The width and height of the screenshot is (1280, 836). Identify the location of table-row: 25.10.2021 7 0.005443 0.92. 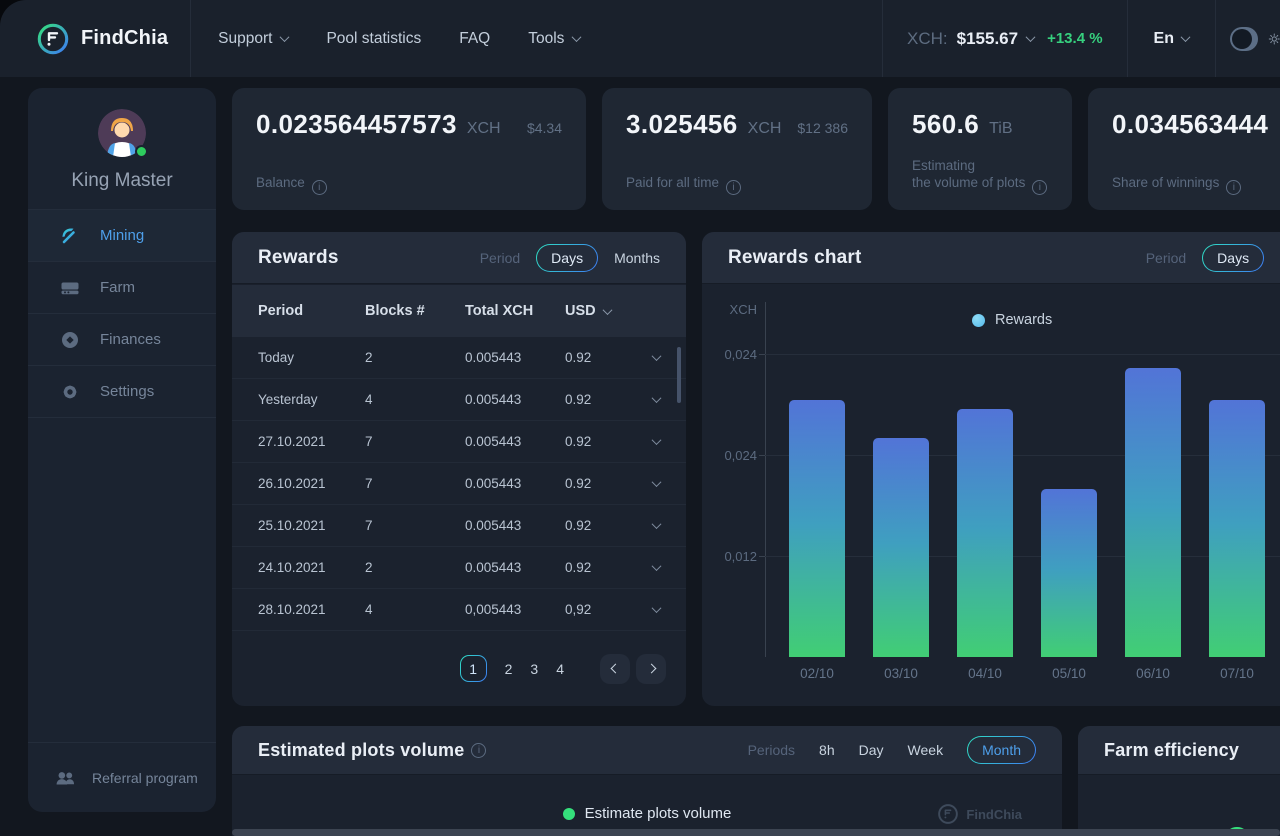
(459, 526).